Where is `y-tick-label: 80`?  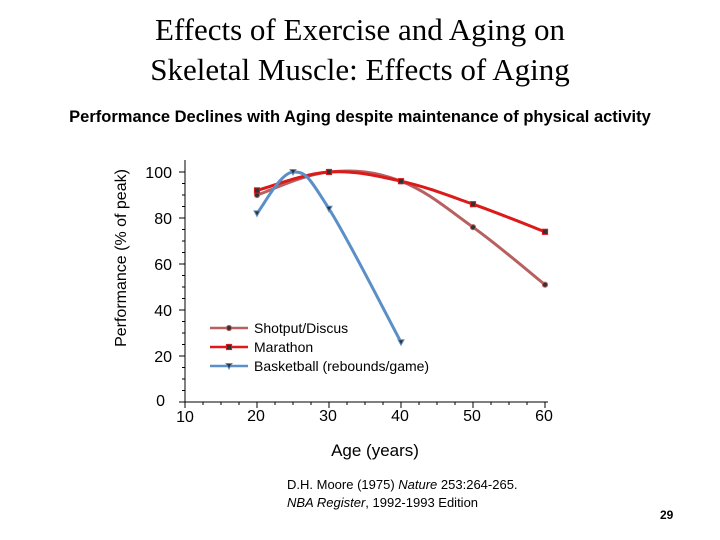 y-tick-label: 80 is located at coordinates (163, 219).